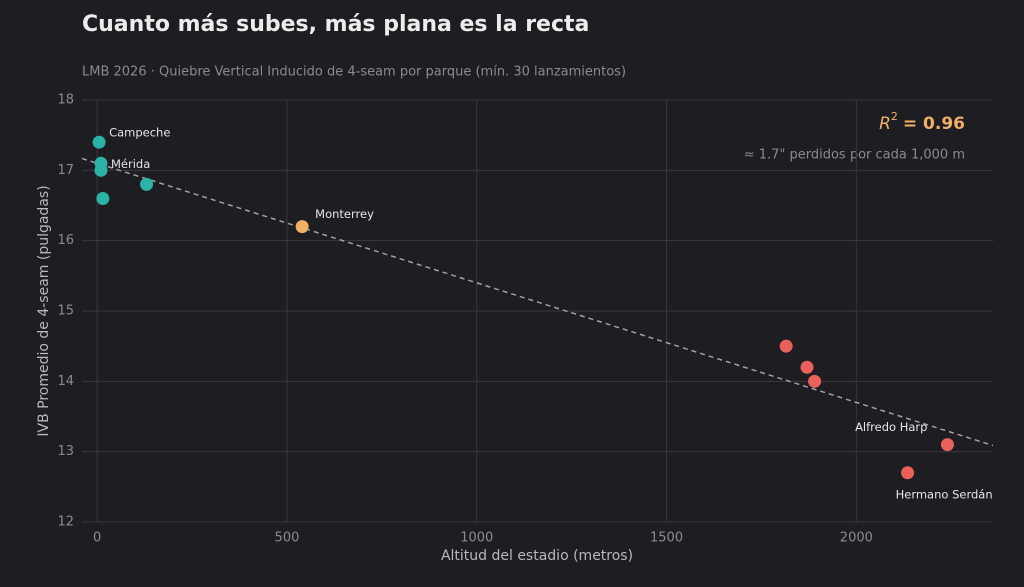 This screenshot has width=1024, height=587. I want to click on x-axis-label: Altitud del estadio (metros), so click(537, 556).